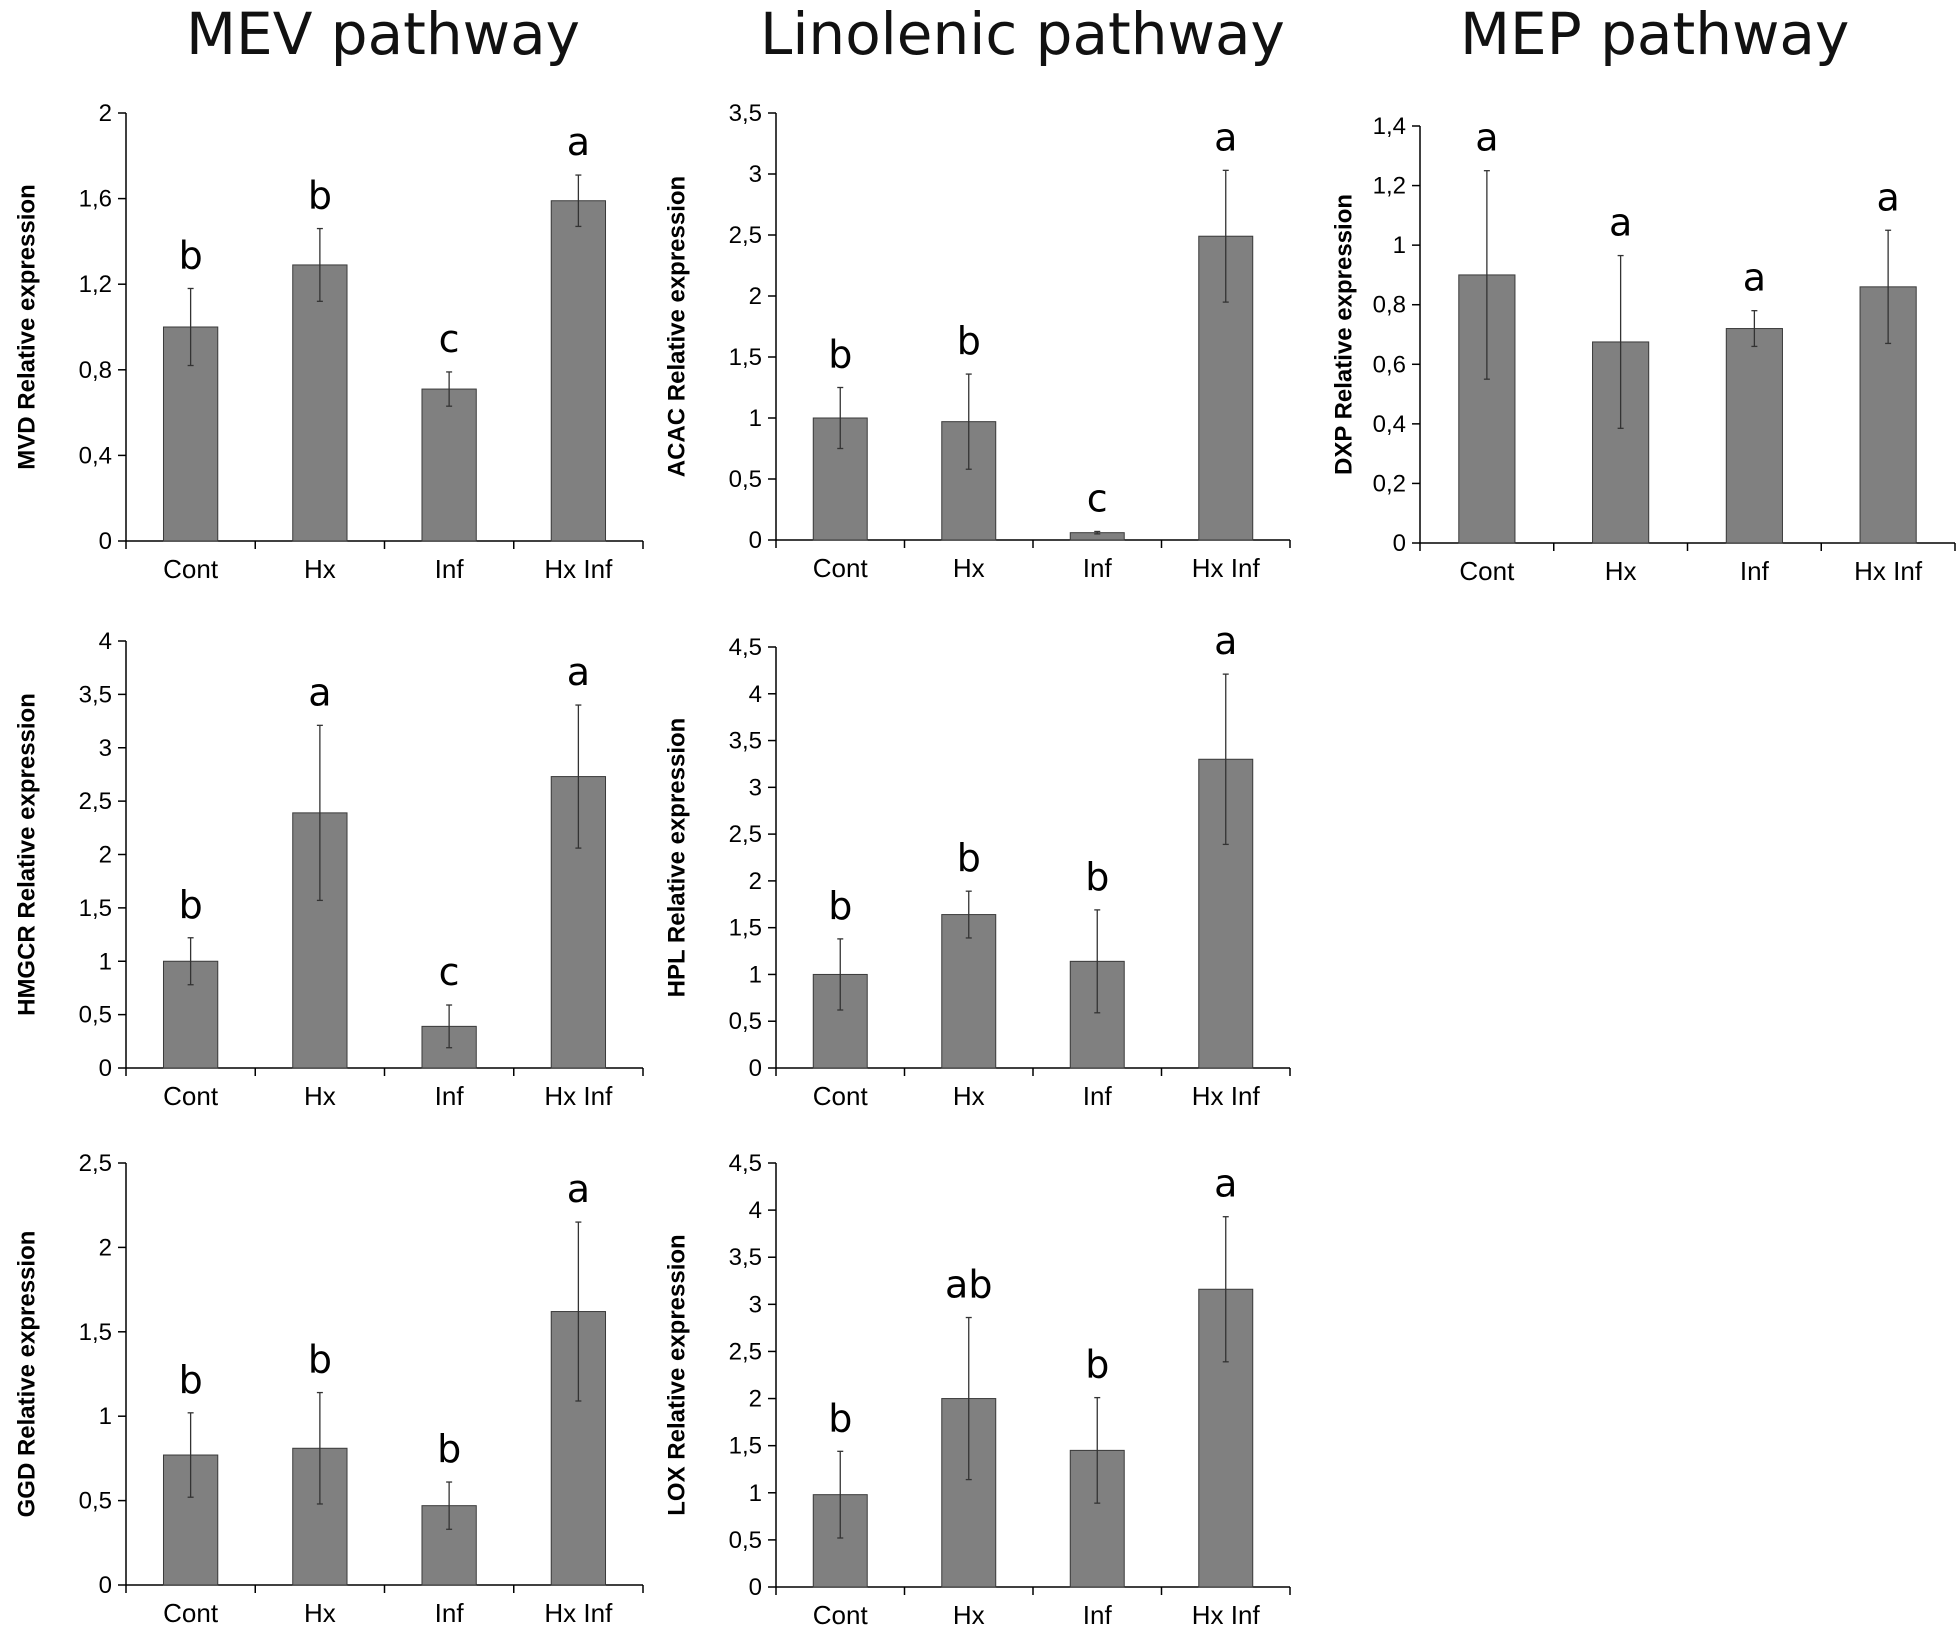 This screenshot has width=1960, height=1635. Describe the element at coordinates (1226, 1615) in the screenshot. I see `lox-category-label: Hx Inf` at that location.